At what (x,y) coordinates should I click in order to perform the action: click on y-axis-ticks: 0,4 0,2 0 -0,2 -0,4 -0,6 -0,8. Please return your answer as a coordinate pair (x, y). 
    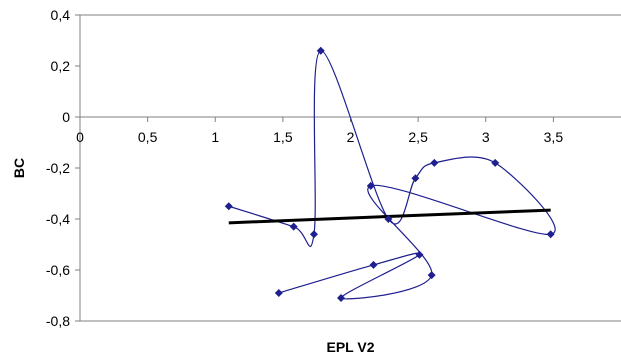
    Looking at the image, I should click on (63, 168).